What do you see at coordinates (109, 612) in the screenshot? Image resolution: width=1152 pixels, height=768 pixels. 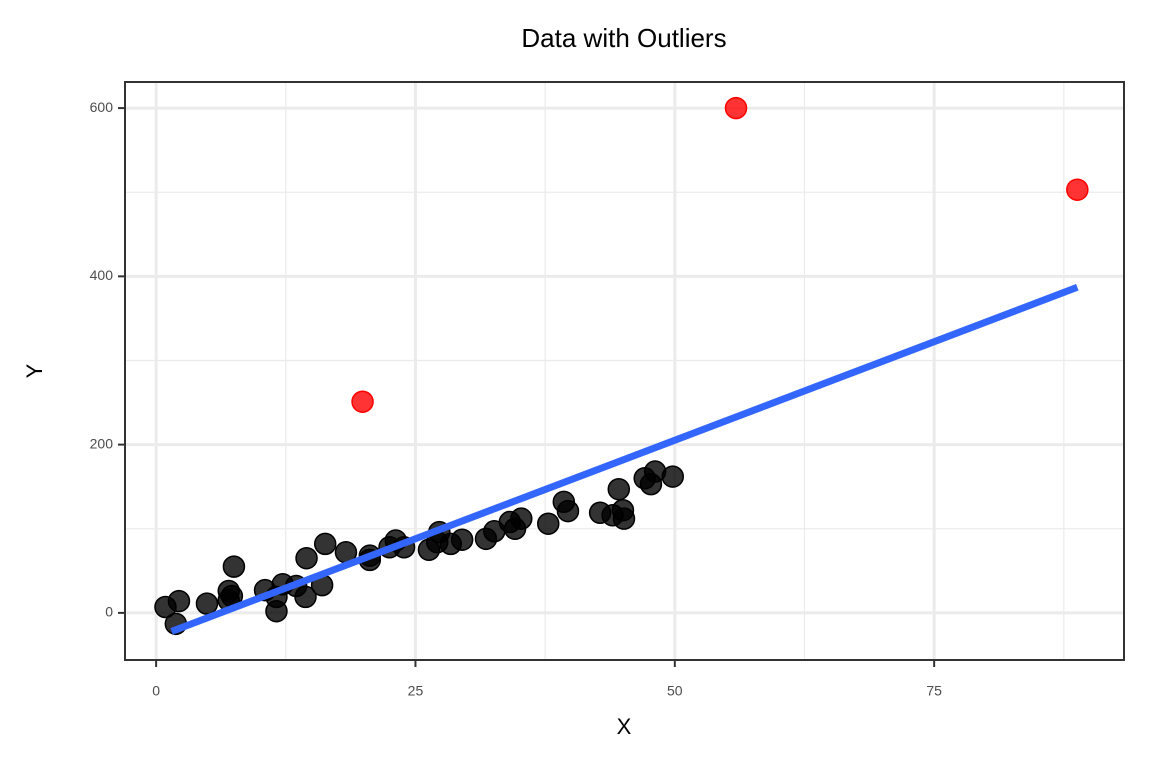 I see `y-tick-label: 0` at bounding box center [109, 612].